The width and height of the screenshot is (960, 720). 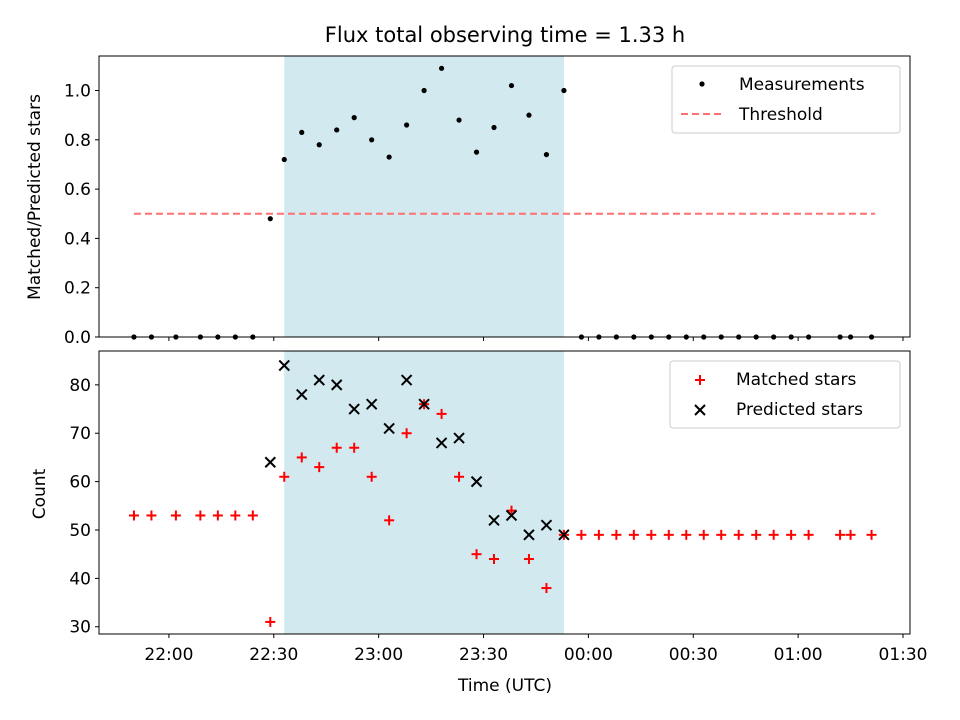 I want to click on xtick-label: 00:30, so click(x=693, y=655).